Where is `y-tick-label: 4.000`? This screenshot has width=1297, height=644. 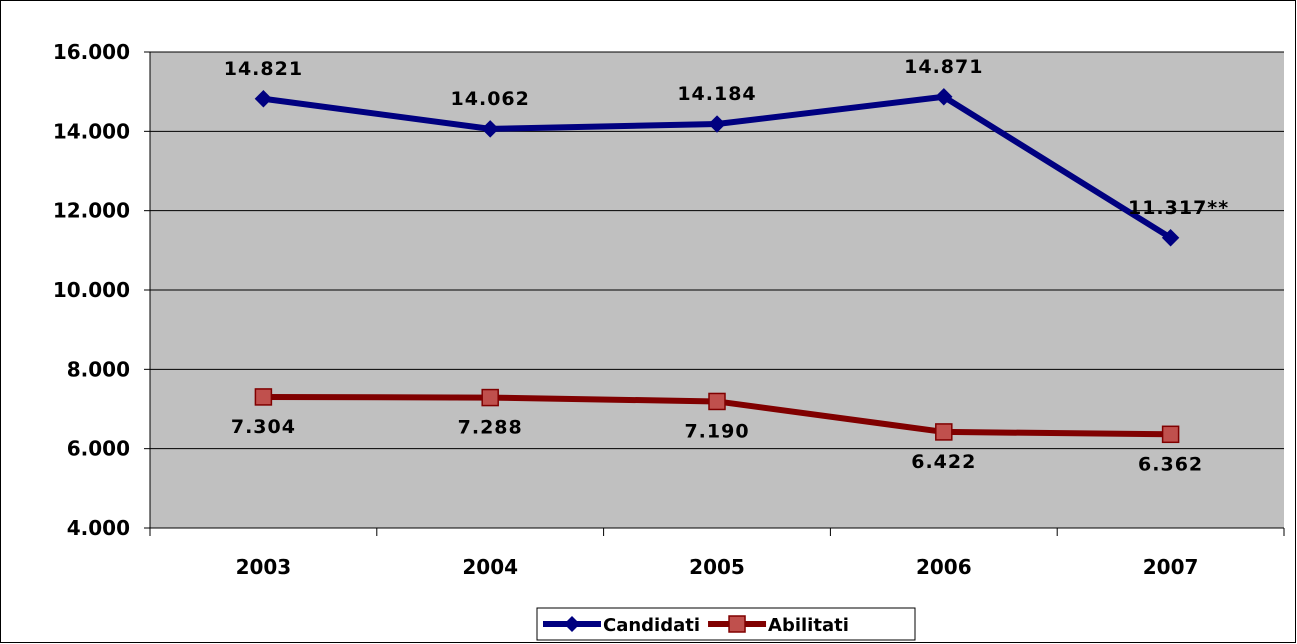 y-tick-label: 4.000 is located at coordinates (98, 528).